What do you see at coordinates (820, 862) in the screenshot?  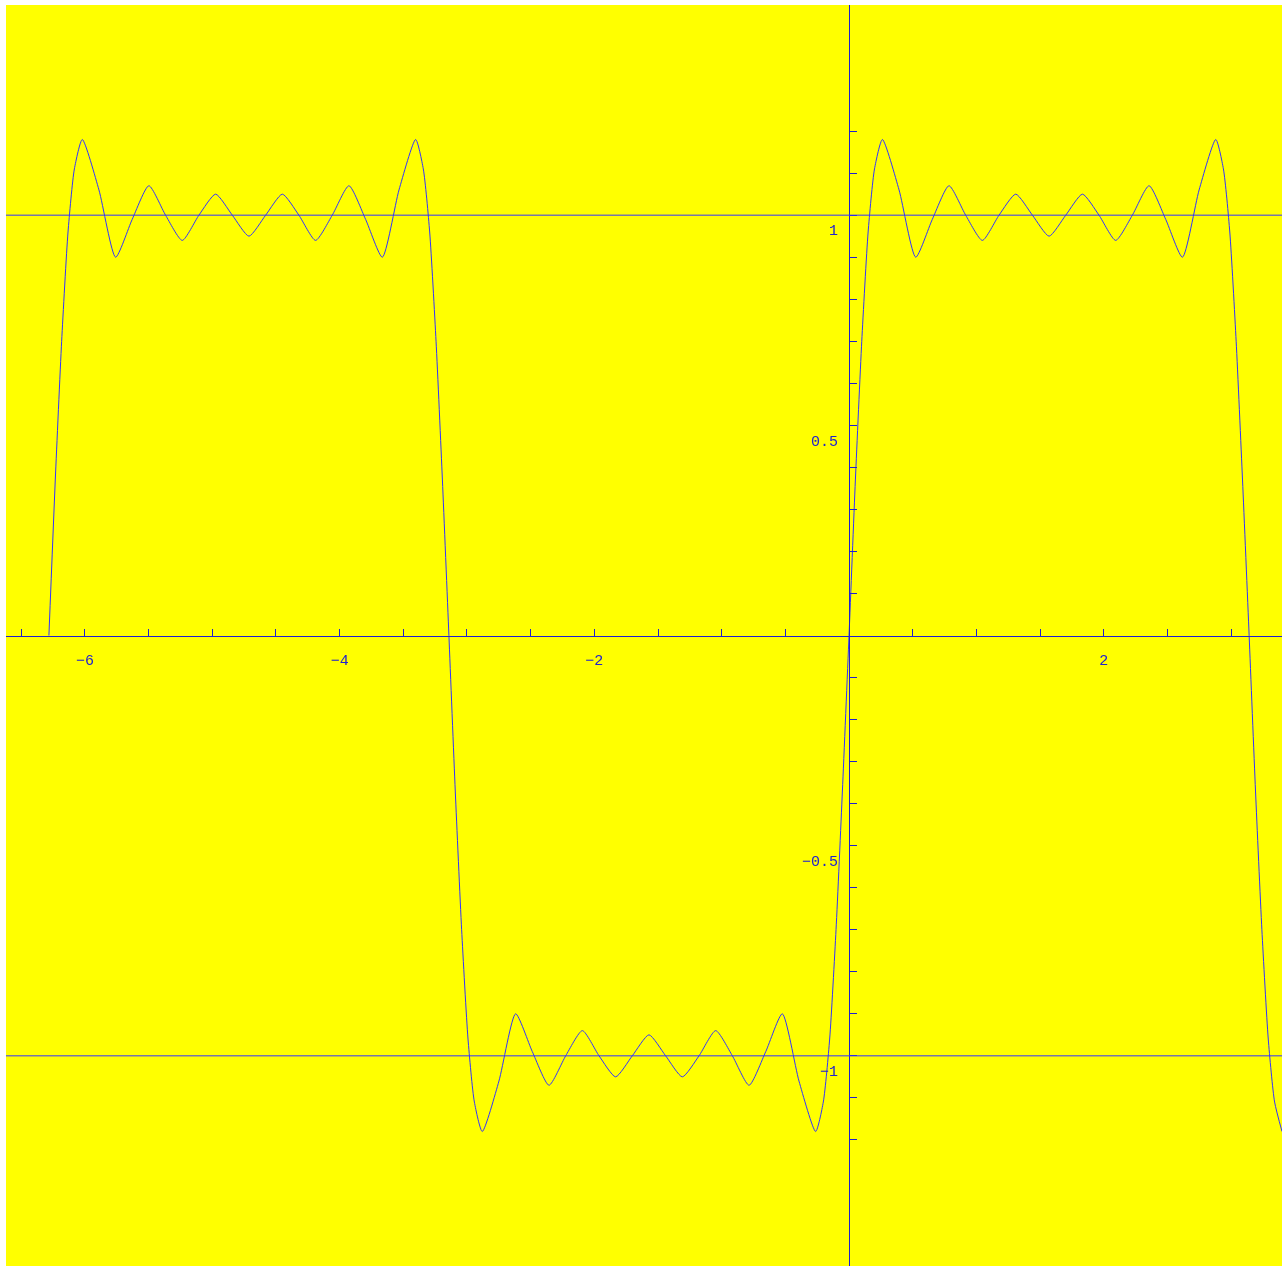 I see `y-tick-label: −0.5` at bounding box center [820, 862].